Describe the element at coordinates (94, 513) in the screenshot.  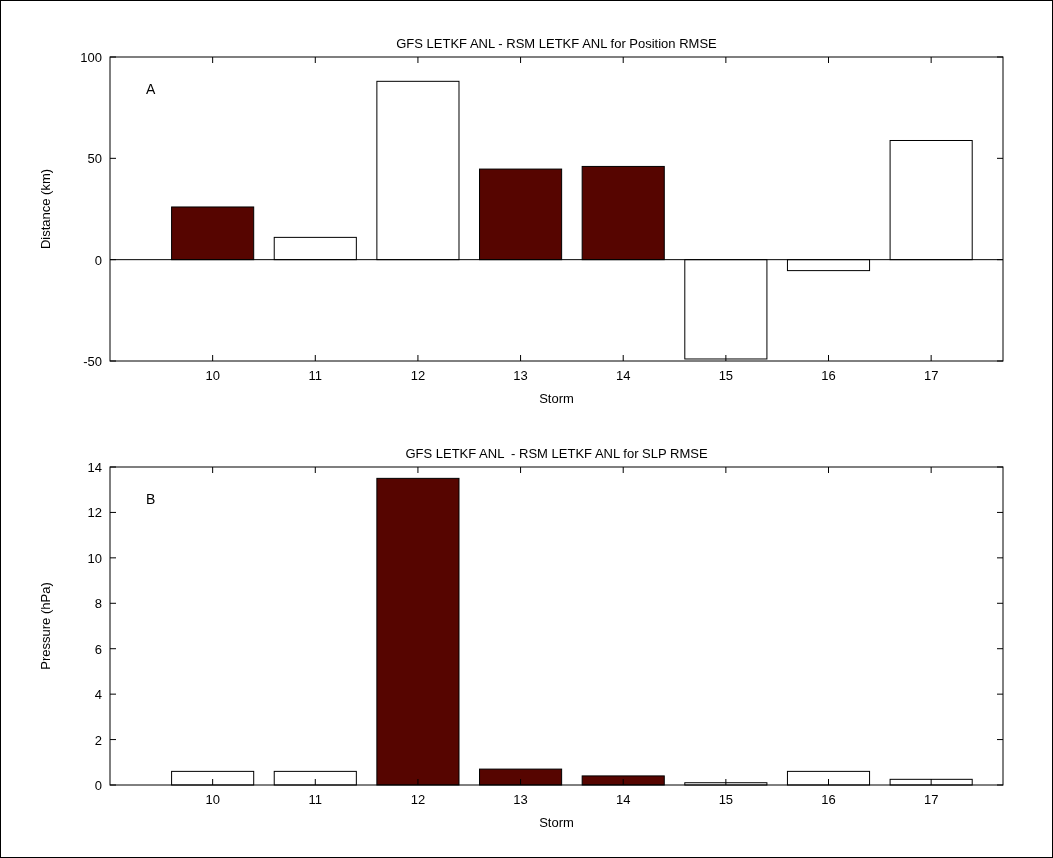
I see `y-tick-label: 12` at that location.